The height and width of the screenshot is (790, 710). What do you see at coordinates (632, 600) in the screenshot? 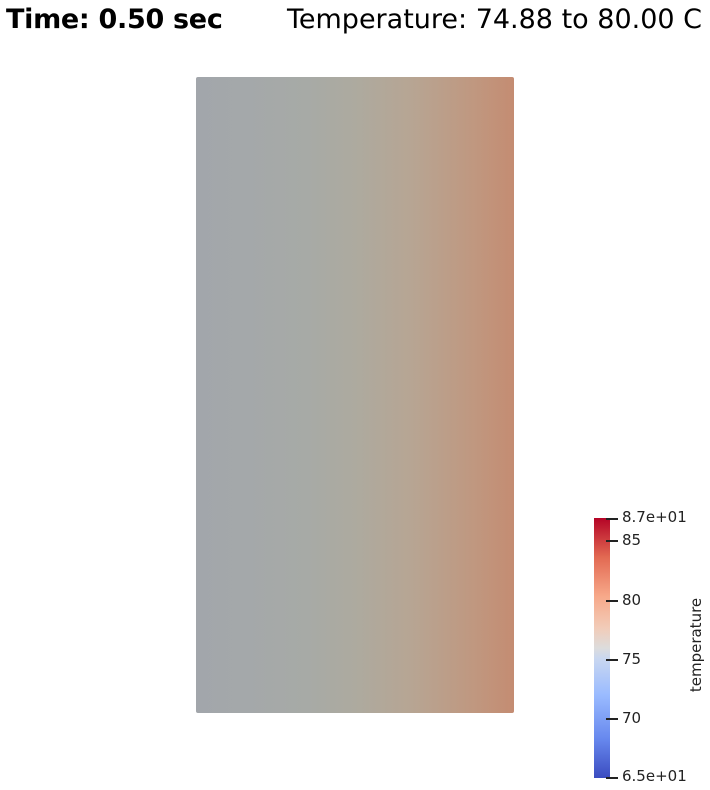
I see `colorbar-tick-label-80: 80` at bounding box center [632, 600].